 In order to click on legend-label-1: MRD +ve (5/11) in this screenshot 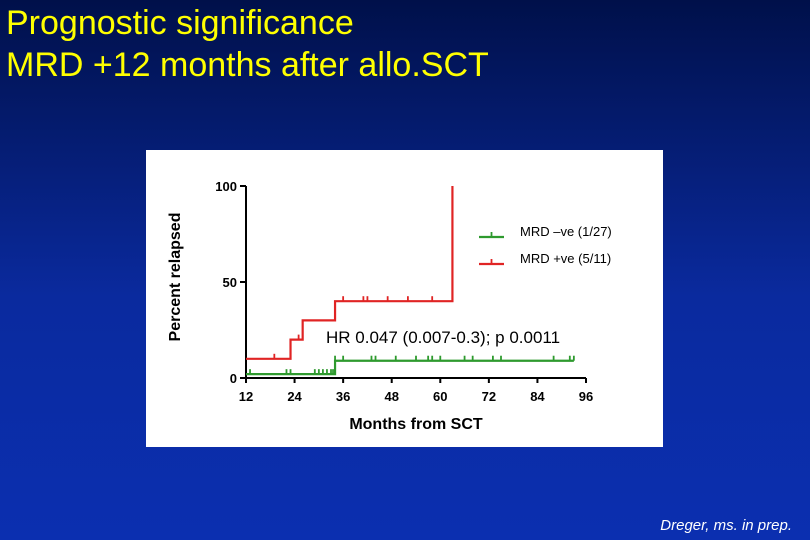, I will do `click(565, 258)`.